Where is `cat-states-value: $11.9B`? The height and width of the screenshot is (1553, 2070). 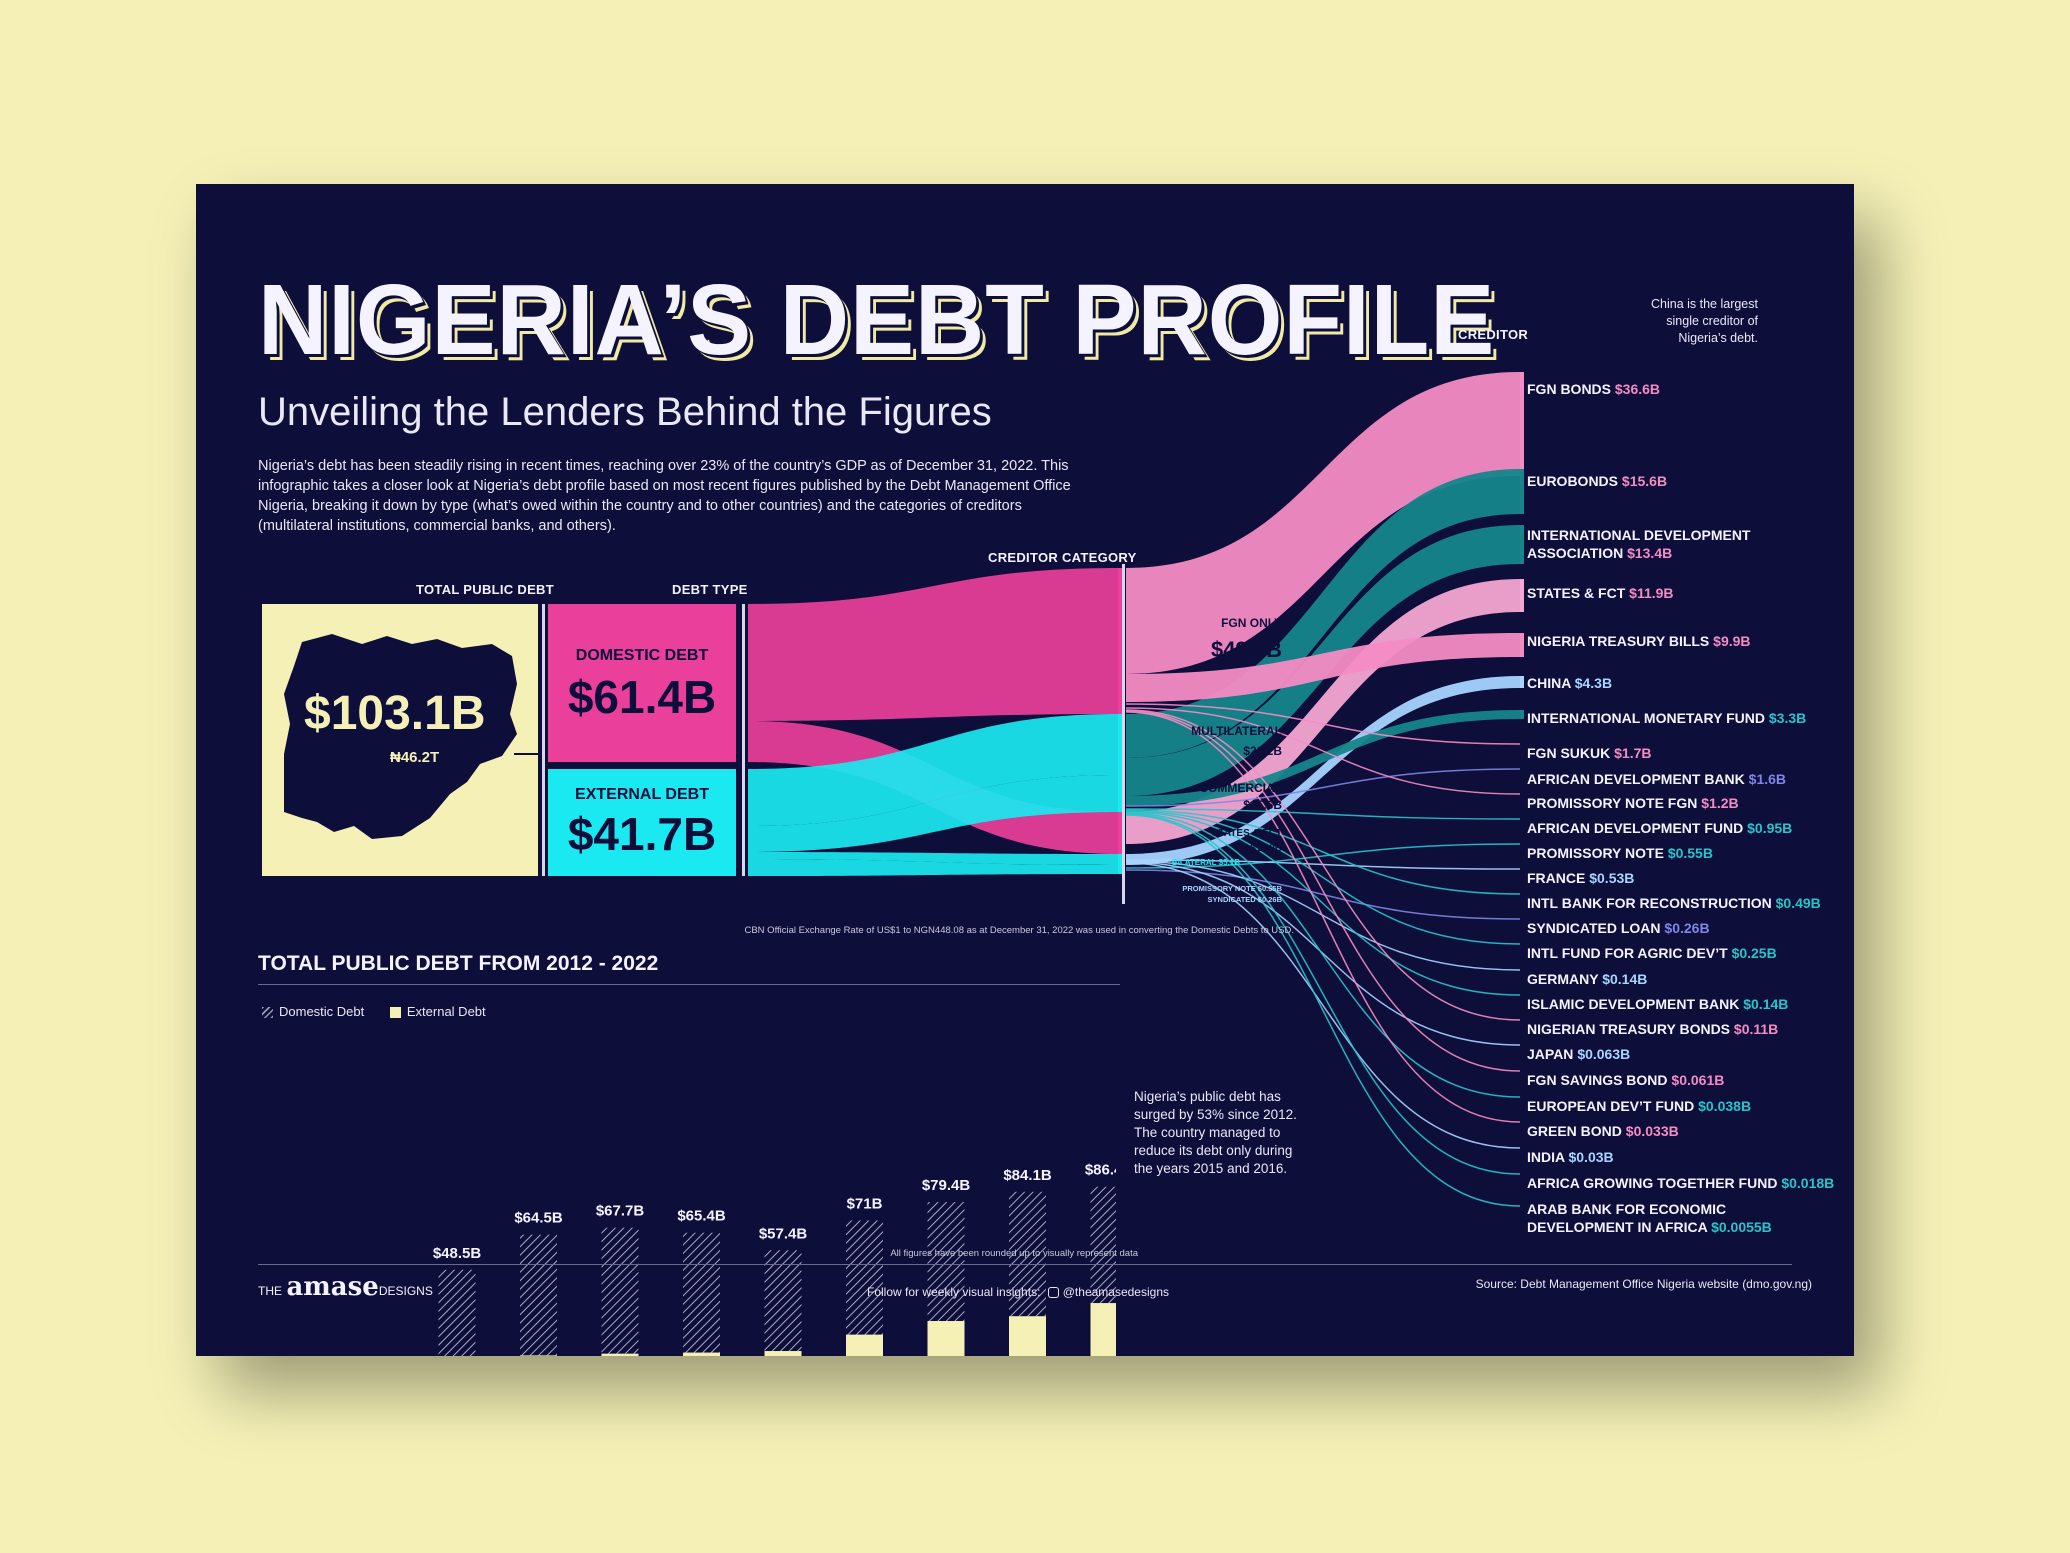 cat-states-value: $11.9B is located at coordinates (1266, 848).